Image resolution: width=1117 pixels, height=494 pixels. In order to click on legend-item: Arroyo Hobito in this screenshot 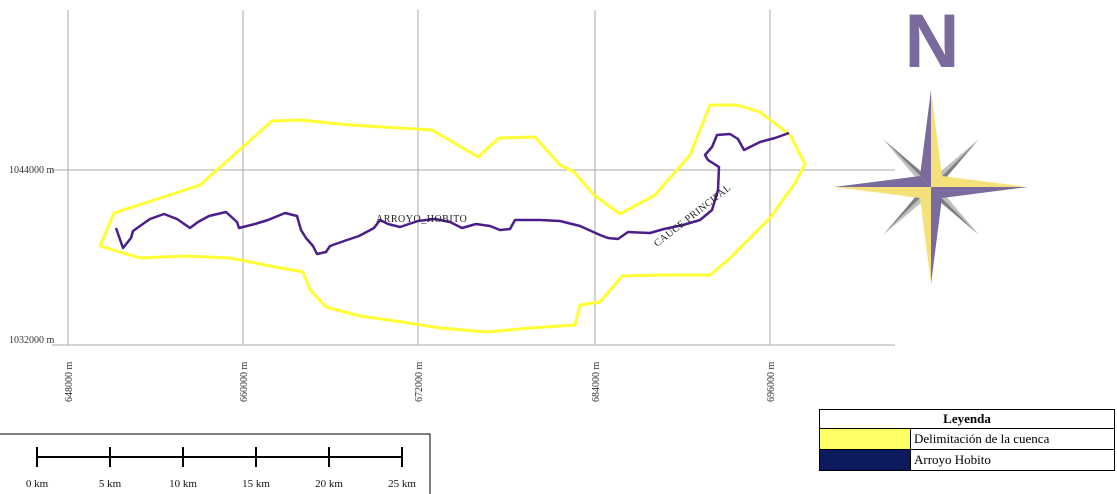, I will do `click(967, 460)`.